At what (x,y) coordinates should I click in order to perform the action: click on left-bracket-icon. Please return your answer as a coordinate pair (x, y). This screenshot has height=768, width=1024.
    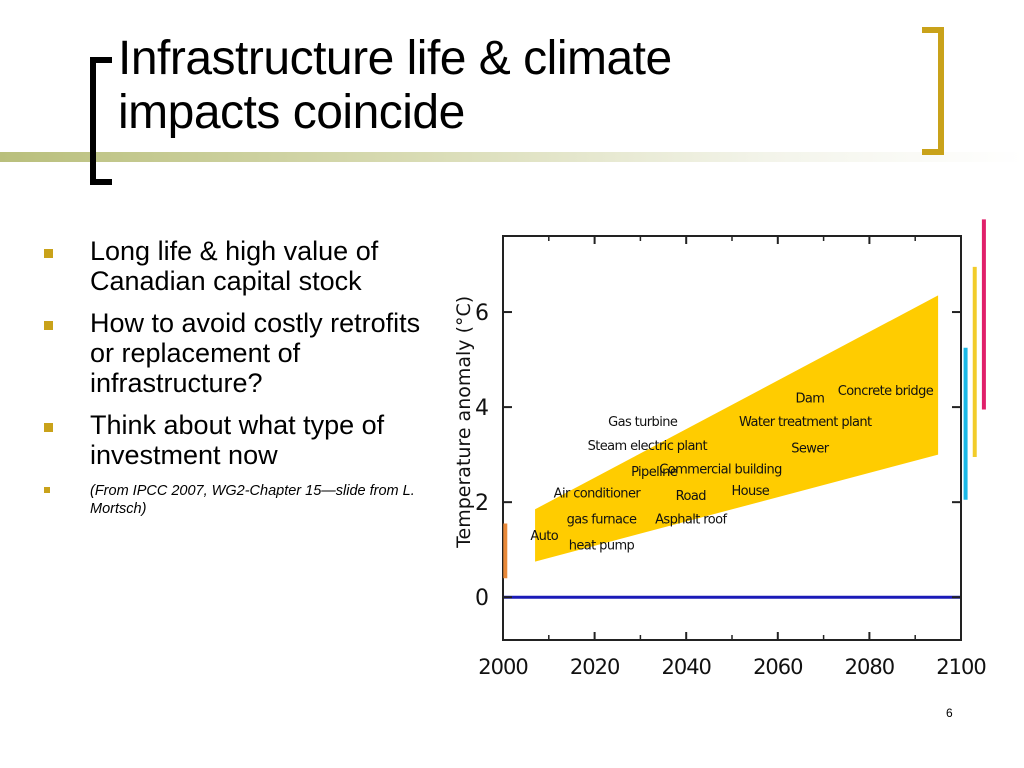
    Looking at the image, I should click on (101, 121).